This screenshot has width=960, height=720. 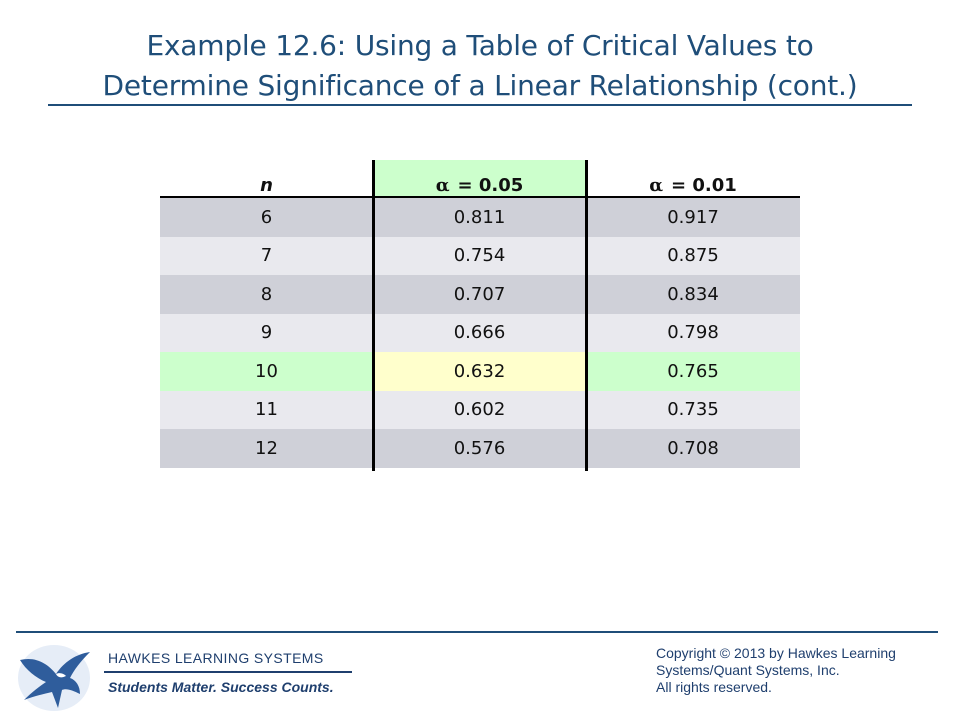 I want to click on cell-alpha-005: 0.811, so click(x=479, y=217).